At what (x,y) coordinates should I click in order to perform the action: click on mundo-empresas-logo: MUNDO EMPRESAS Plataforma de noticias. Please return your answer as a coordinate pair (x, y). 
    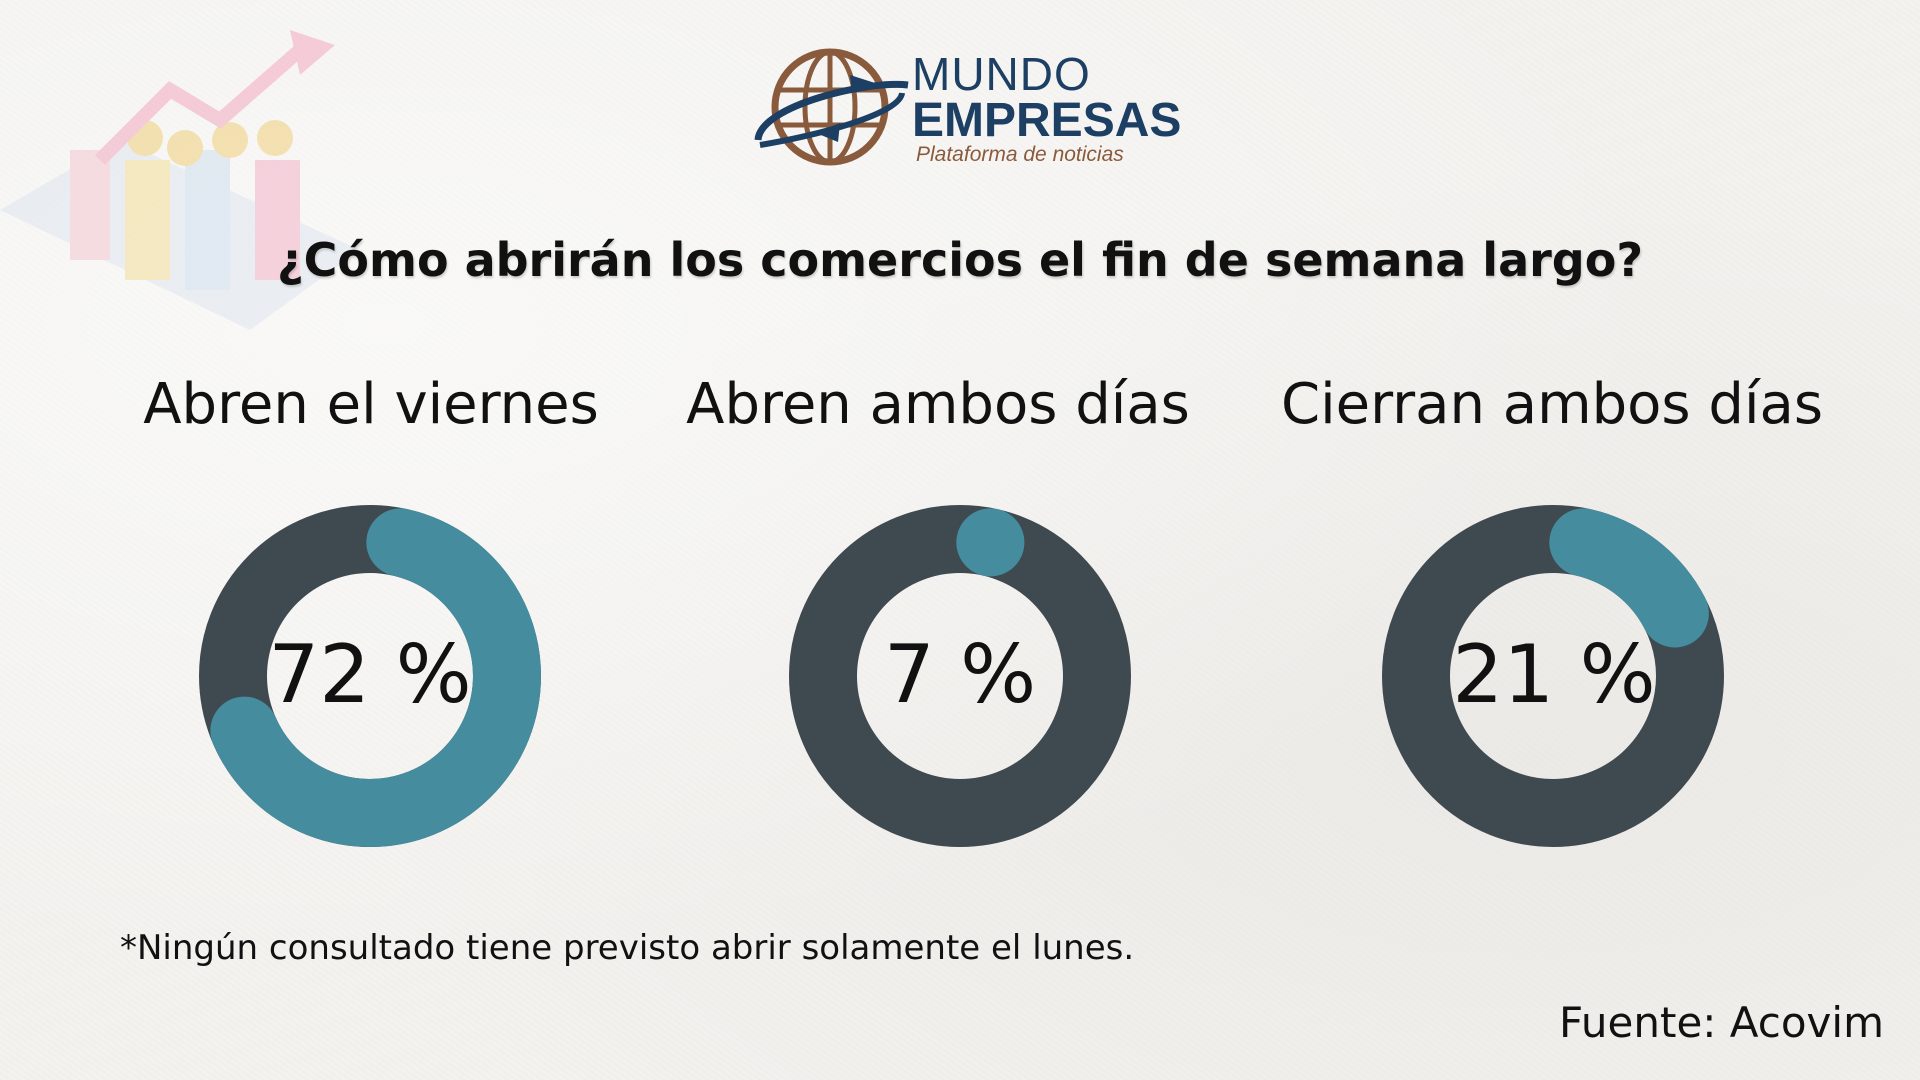
    Looking at the image, I should click on (970, 107).